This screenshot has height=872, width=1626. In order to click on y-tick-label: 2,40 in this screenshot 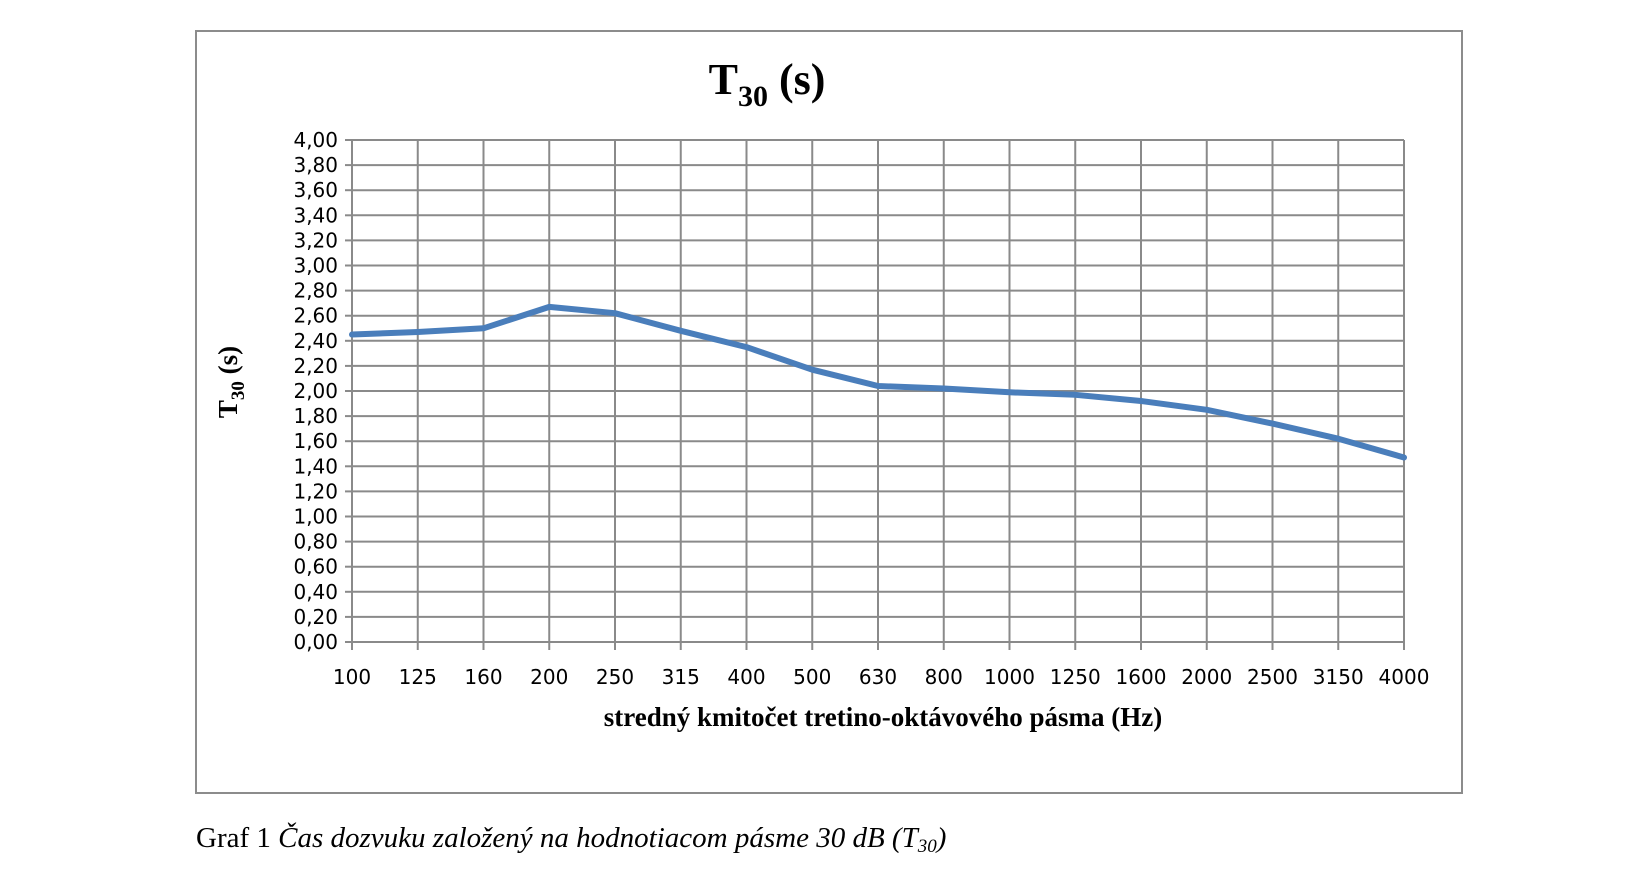, I will do `click(315, 341)`.